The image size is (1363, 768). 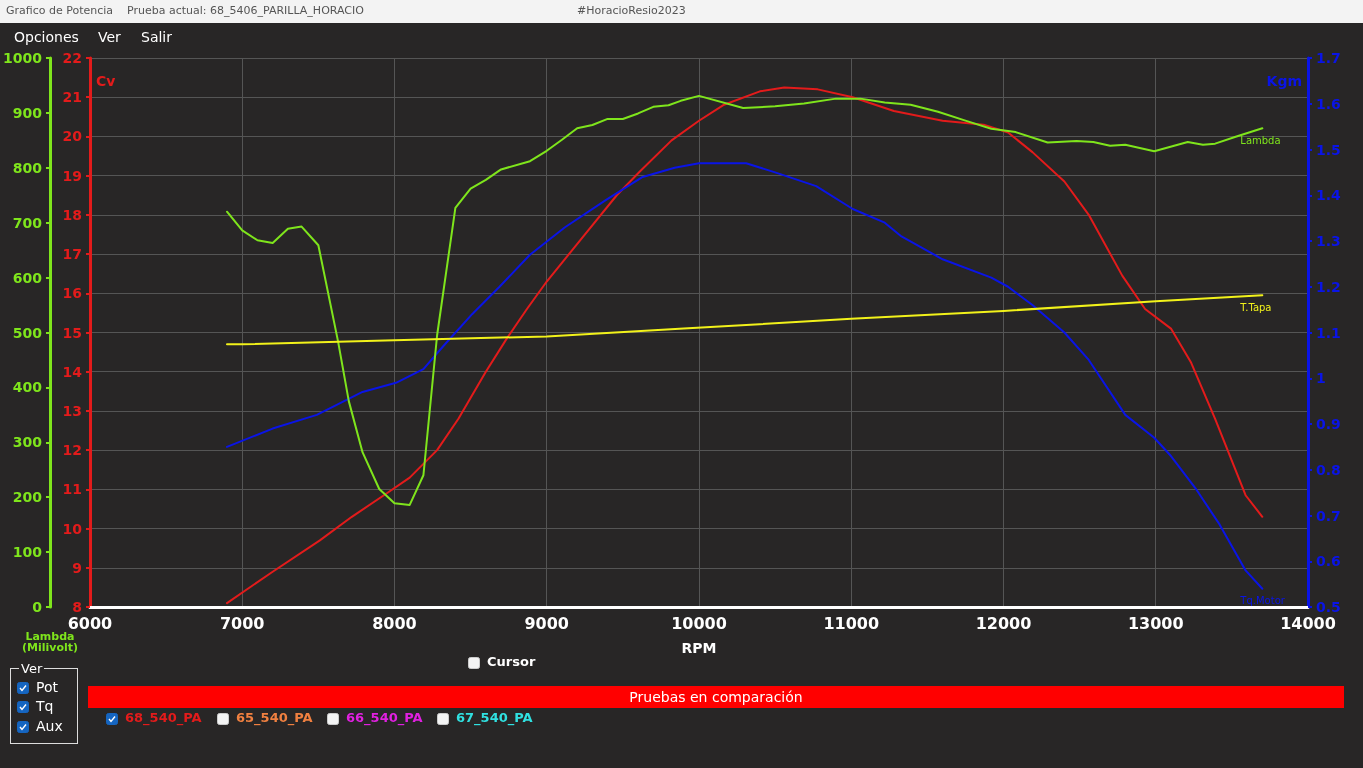 What do you see at coordinates (494, 717) in the screenshot?
I see `text: 67_540_PA` at bounding box center [494, 717].